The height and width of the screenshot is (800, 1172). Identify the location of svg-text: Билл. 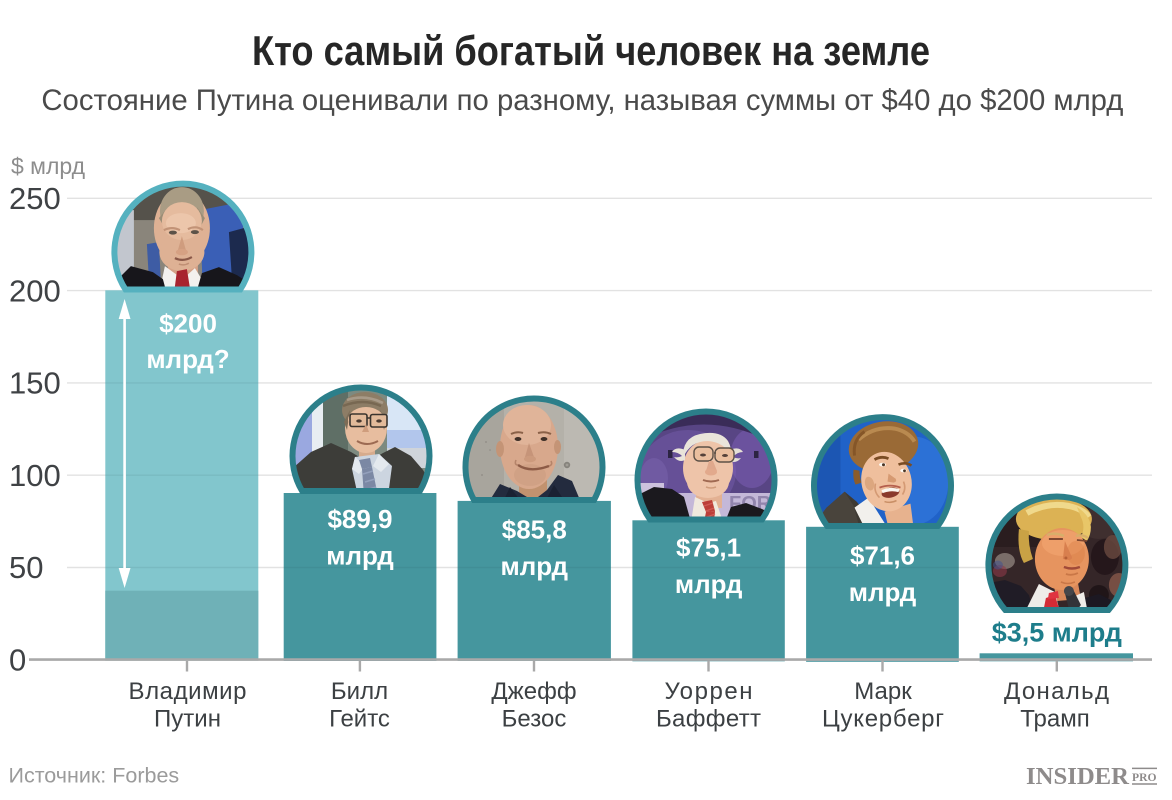
(359, 691).